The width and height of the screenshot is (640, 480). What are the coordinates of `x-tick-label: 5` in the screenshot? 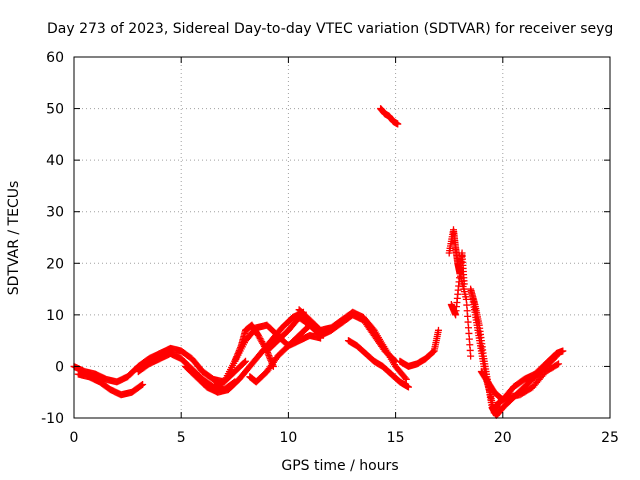 It's located at (181, 438).